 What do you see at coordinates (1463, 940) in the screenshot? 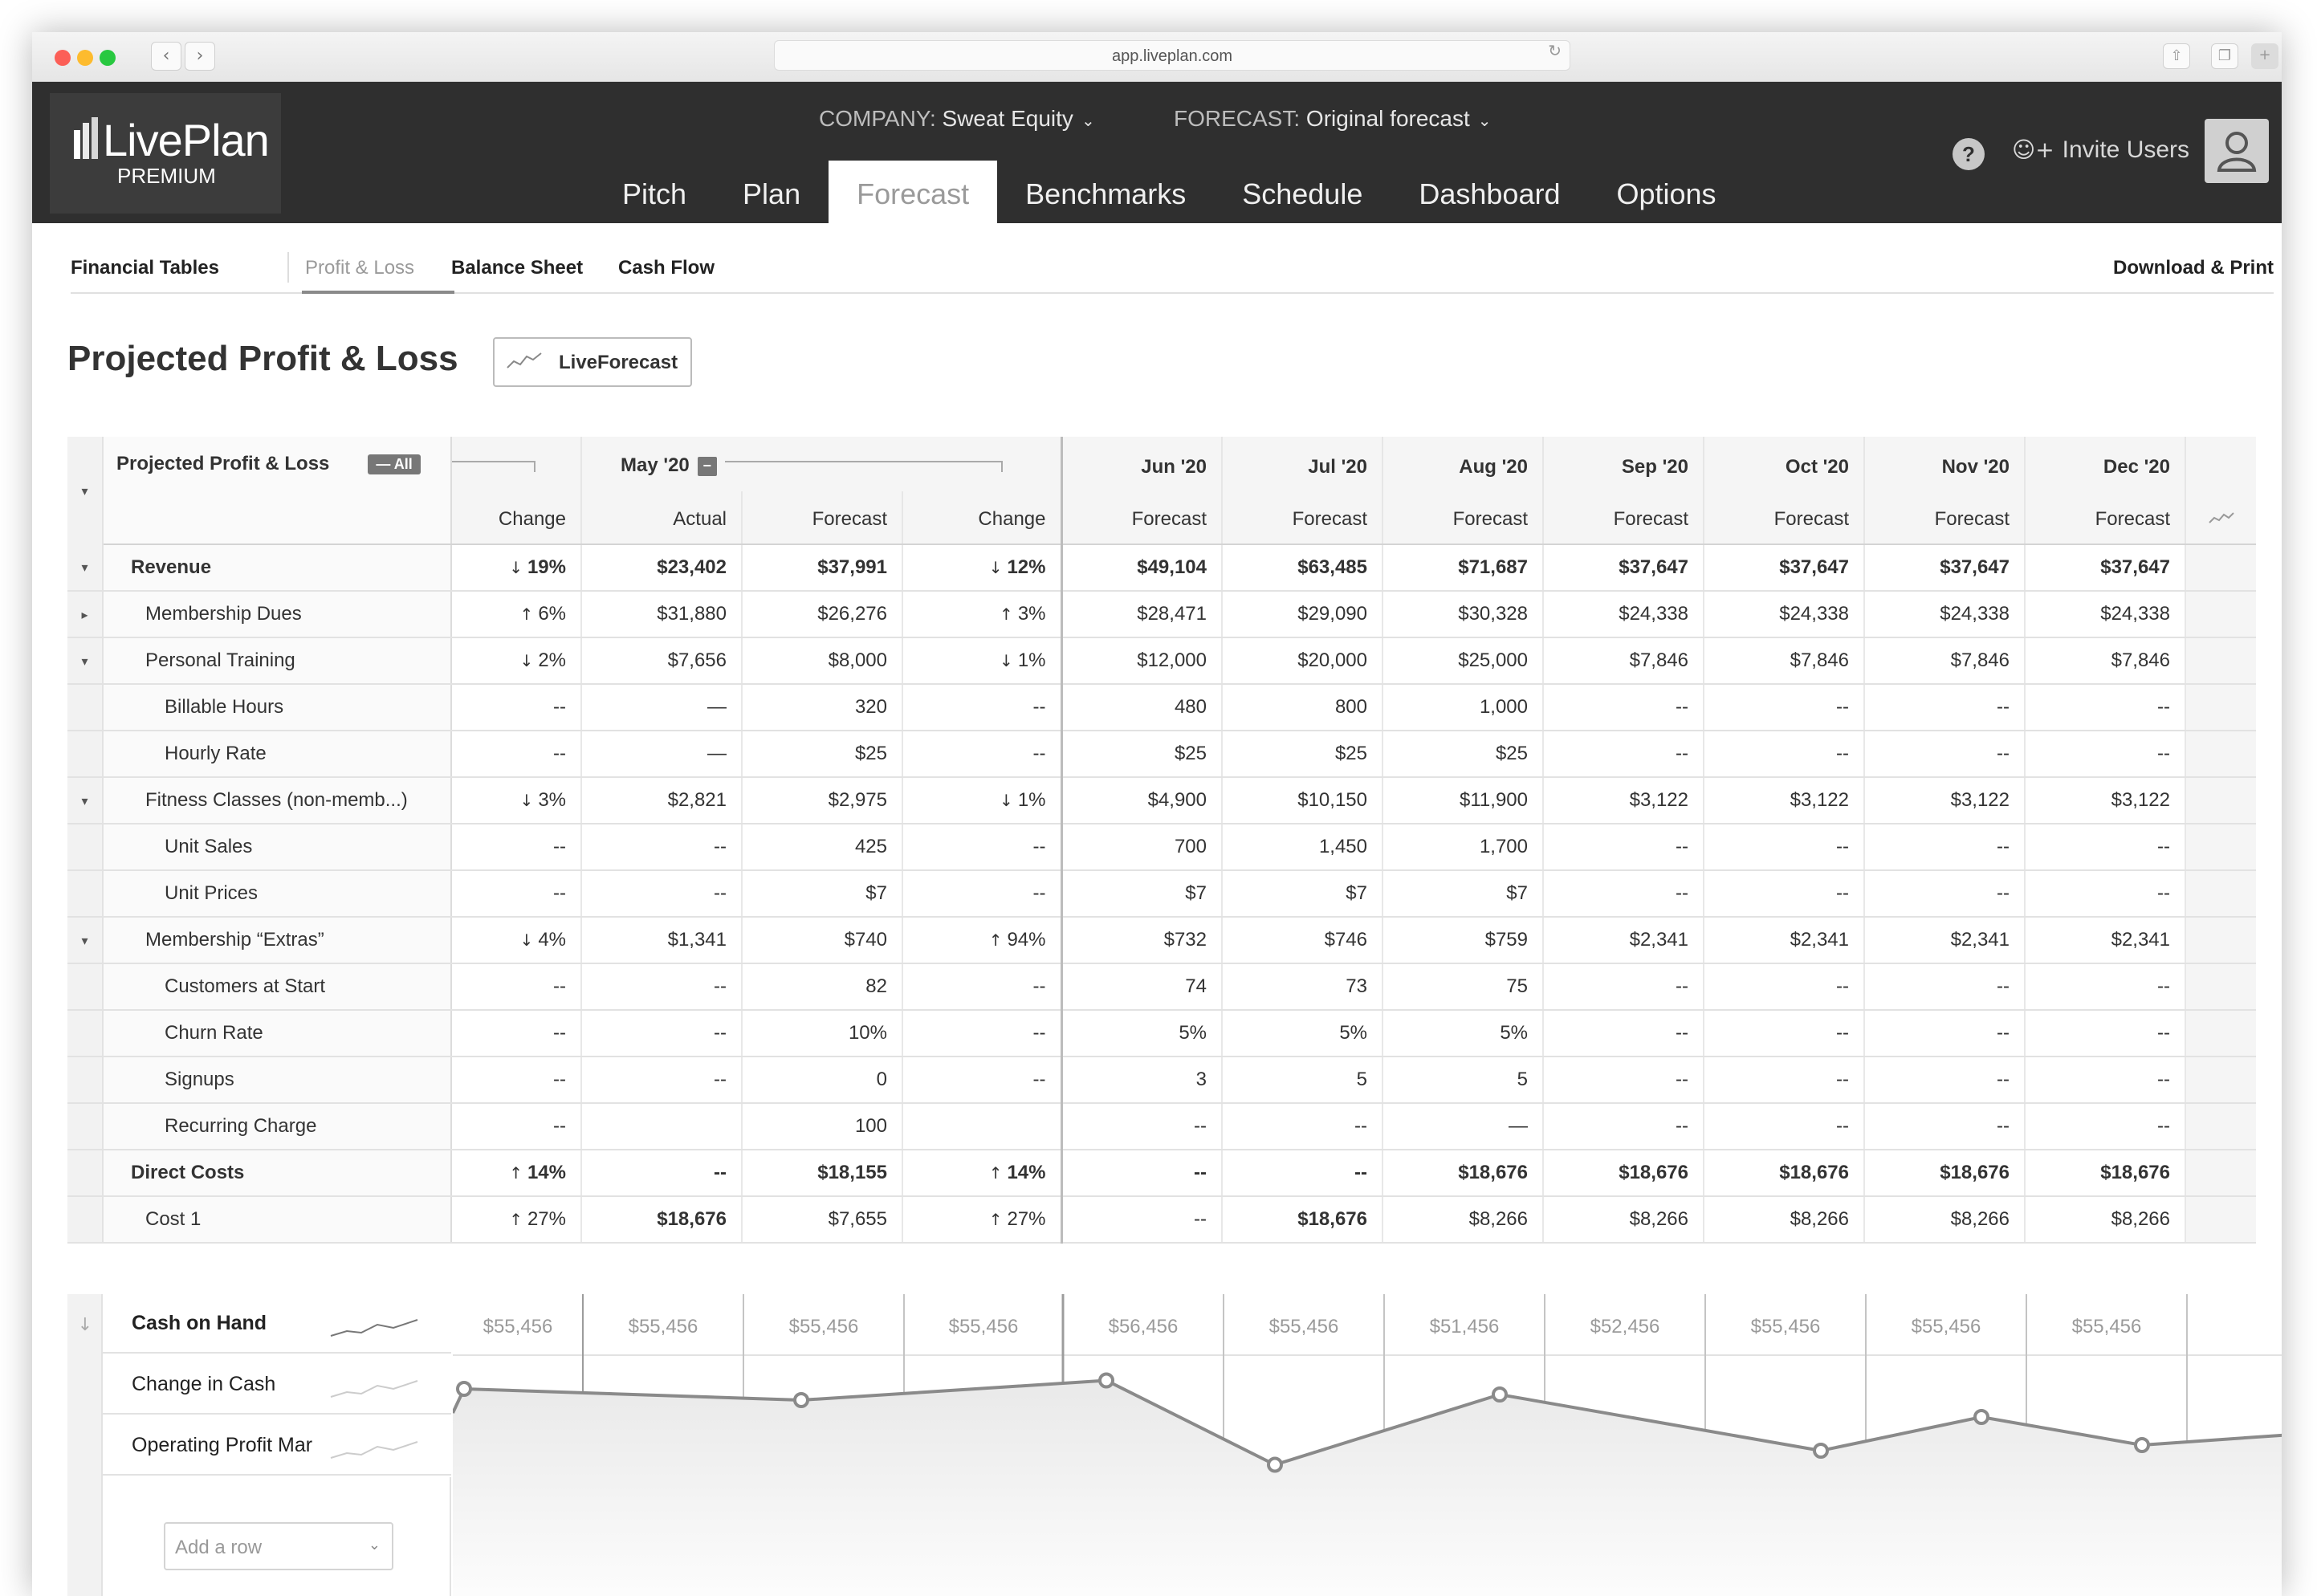
I see `table-cell: $759` at bounding box center [1463, 940].